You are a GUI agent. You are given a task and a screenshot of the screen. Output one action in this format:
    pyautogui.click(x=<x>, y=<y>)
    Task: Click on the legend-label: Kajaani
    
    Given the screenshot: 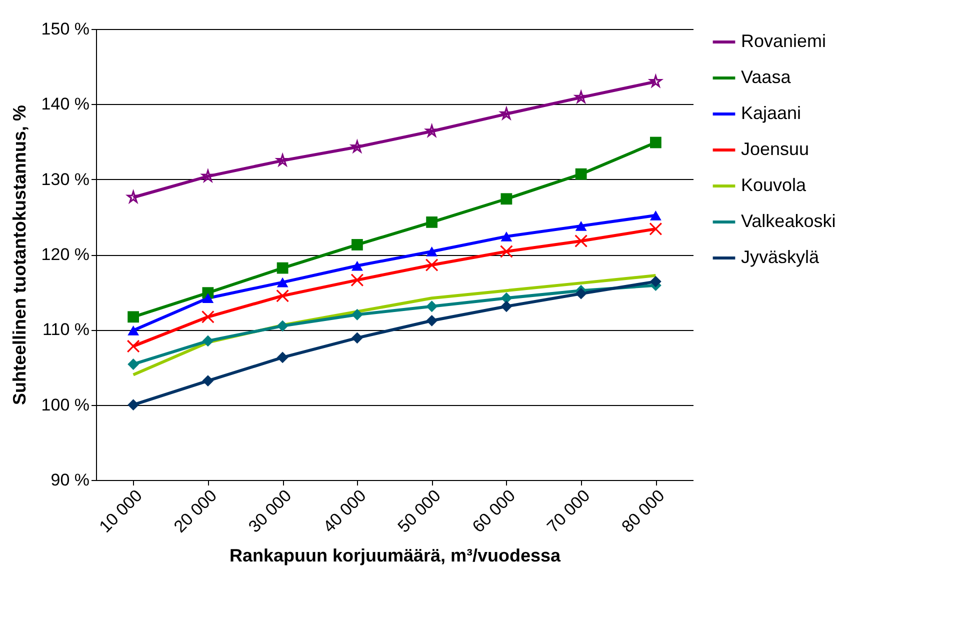 What is the action you would take?
    pyautogui.click(x=771, y=113)
    